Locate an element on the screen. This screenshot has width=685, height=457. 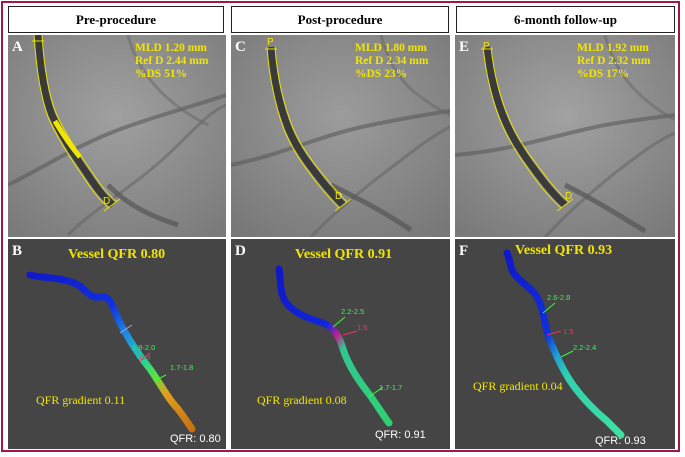
qfr-vessel-model-post is located at coordinates (334, 346).